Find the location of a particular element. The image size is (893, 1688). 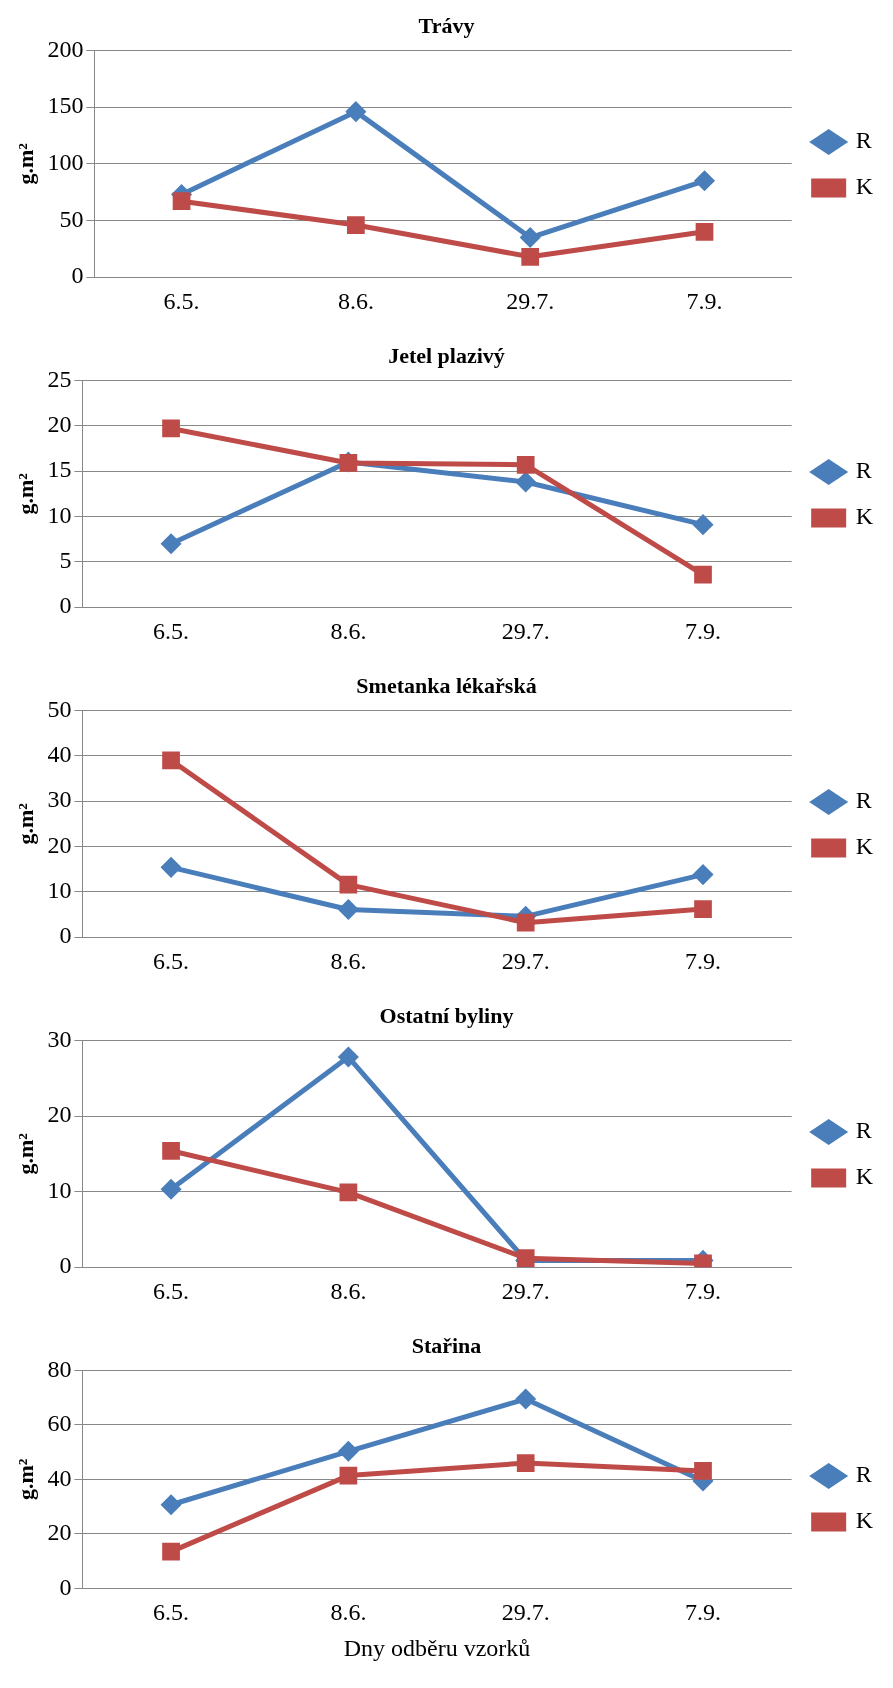

y-tick-label: 150 is located at coordinates (65, 105).